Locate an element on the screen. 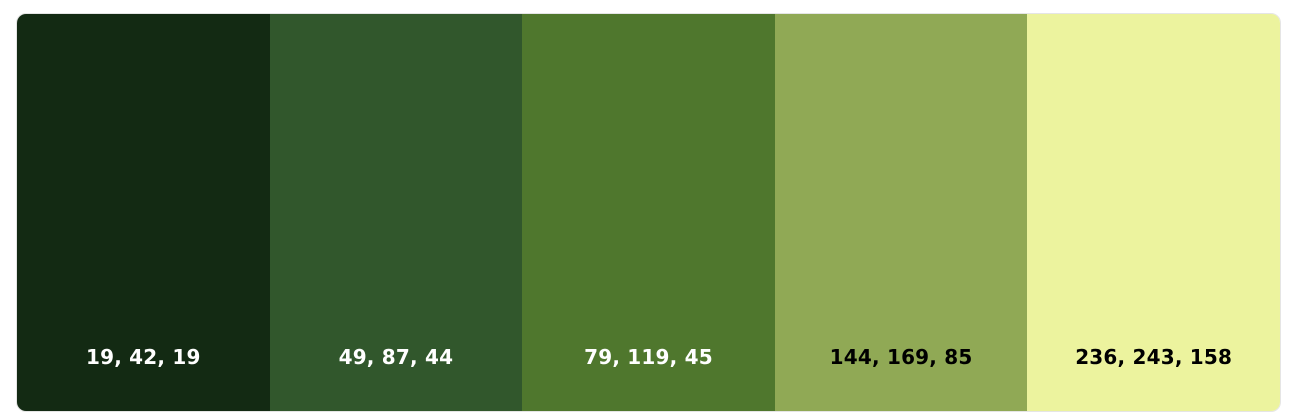 This screenshot has width=1297, height=414. swatch-rgb-label: 236, 243, 158 is located at coordinates (1154, 357).